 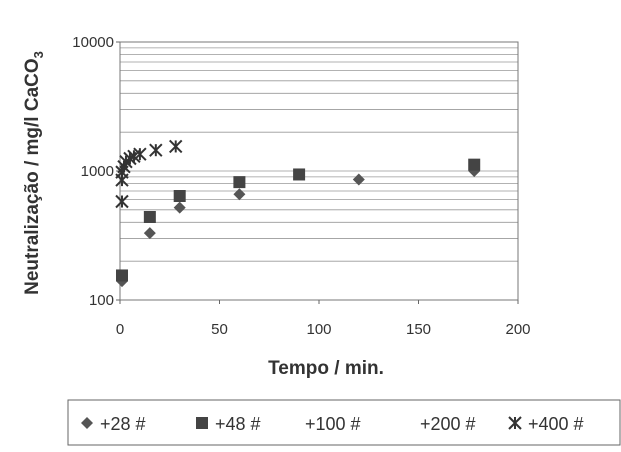 I want to click on legend-label: +100 #, so click(x=333, y=424).